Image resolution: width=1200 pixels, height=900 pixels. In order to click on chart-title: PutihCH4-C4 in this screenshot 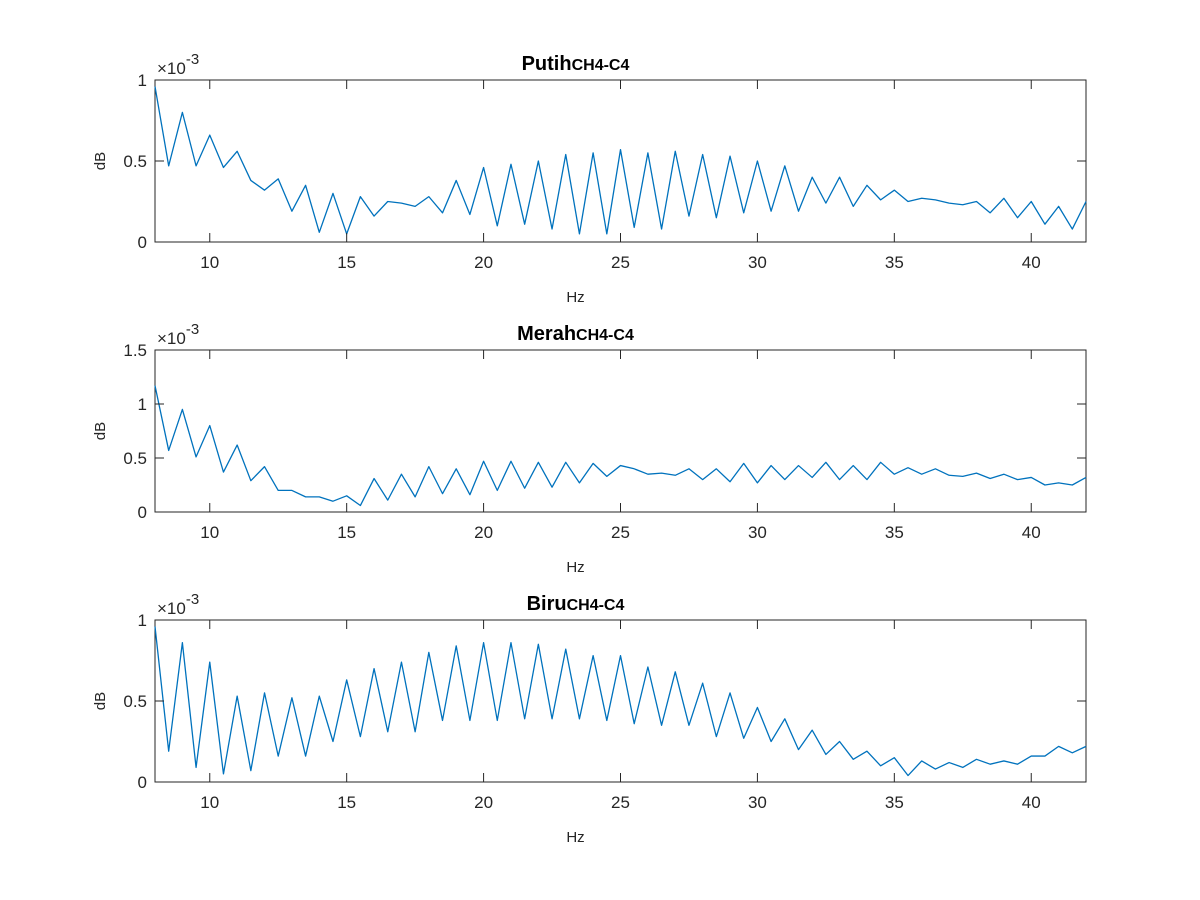, I will do `click(576, 64)`.